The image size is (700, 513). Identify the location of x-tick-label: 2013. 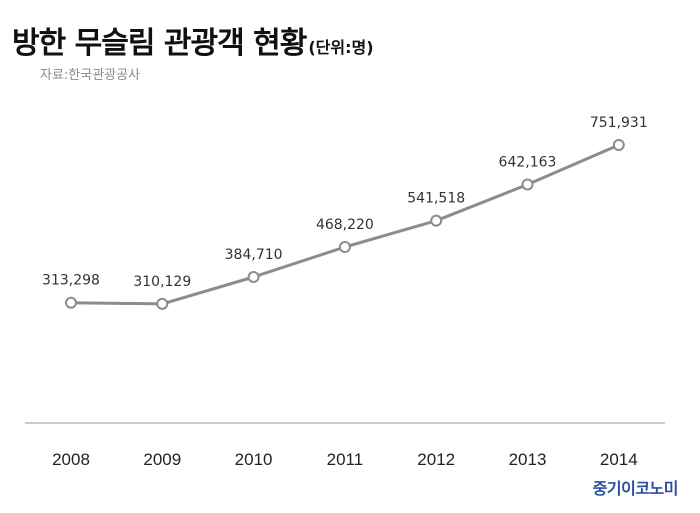
(528, 459).